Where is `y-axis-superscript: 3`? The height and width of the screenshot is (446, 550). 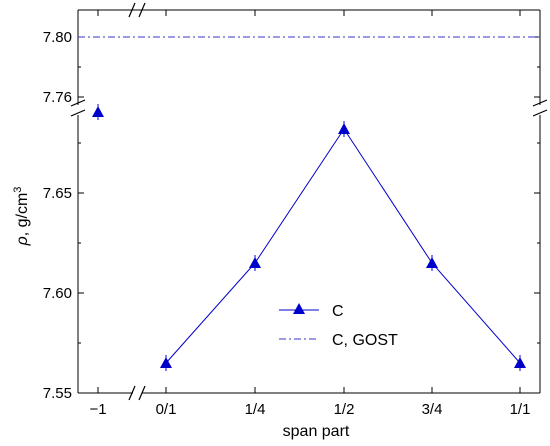 y-axis-superscript: 3 is located at coordinates (18, 190).